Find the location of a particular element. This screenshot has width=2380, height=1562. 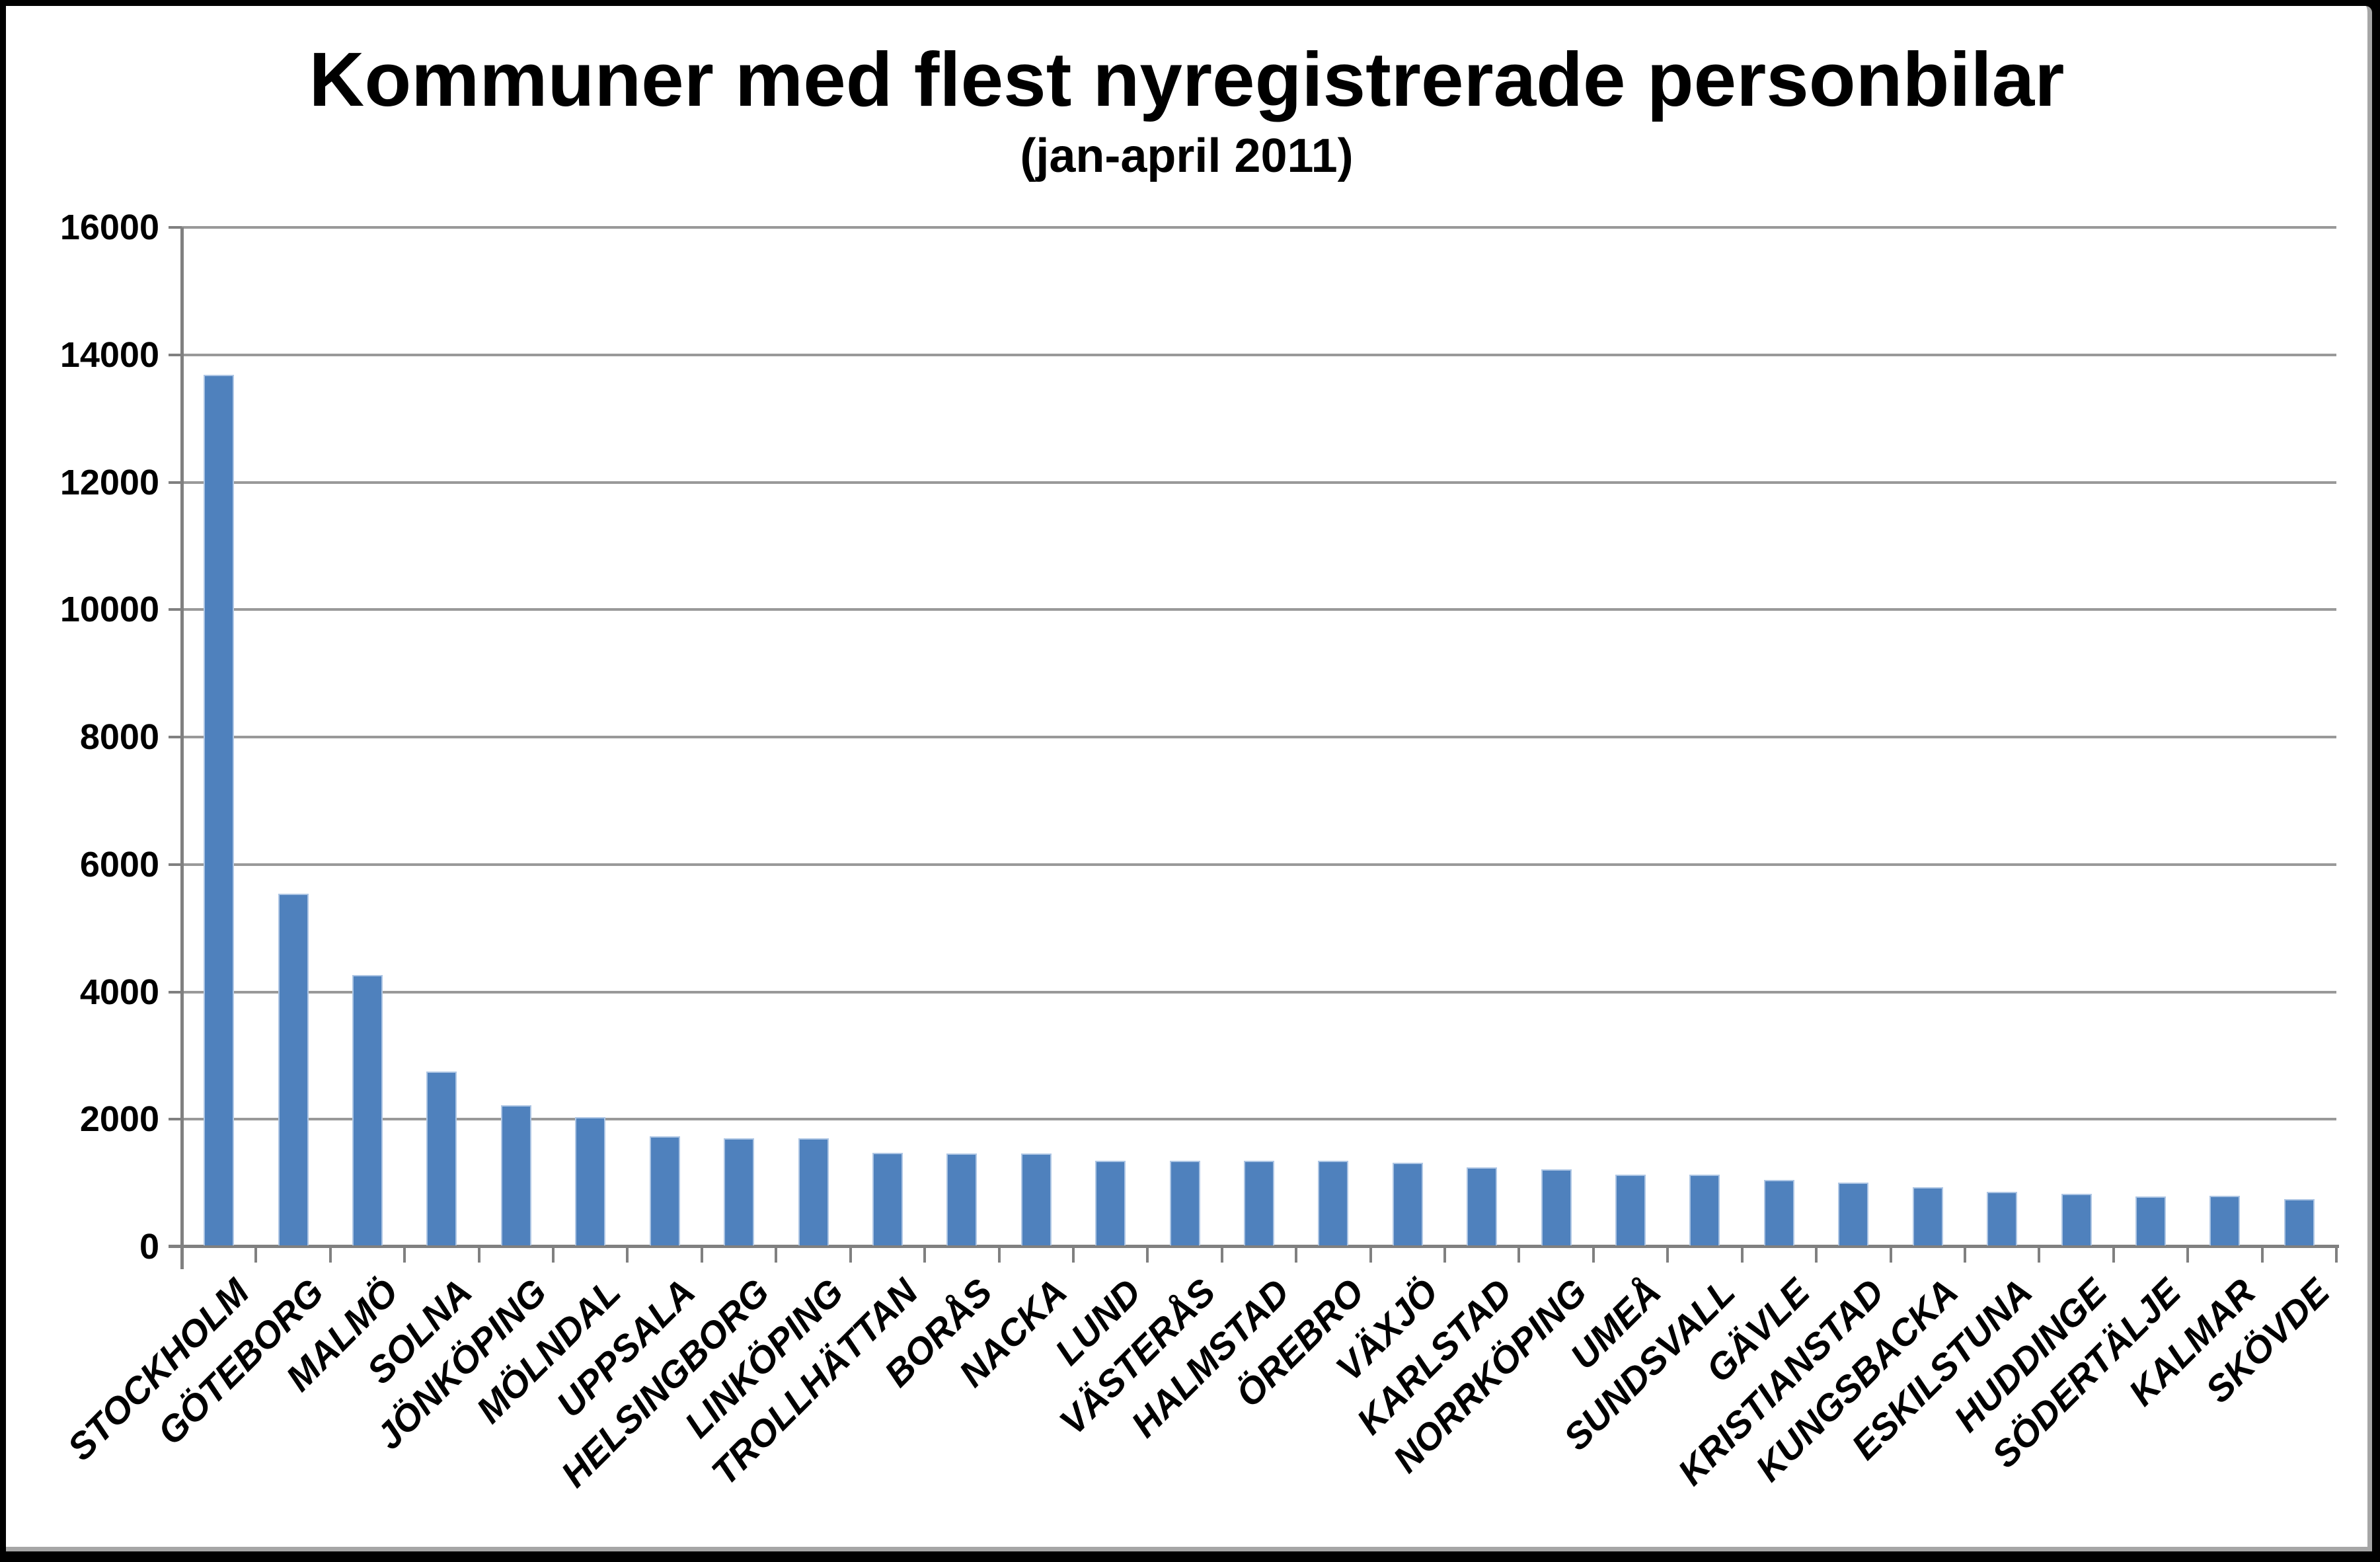

bar-LUND is located at coordinates (1110, 1202).